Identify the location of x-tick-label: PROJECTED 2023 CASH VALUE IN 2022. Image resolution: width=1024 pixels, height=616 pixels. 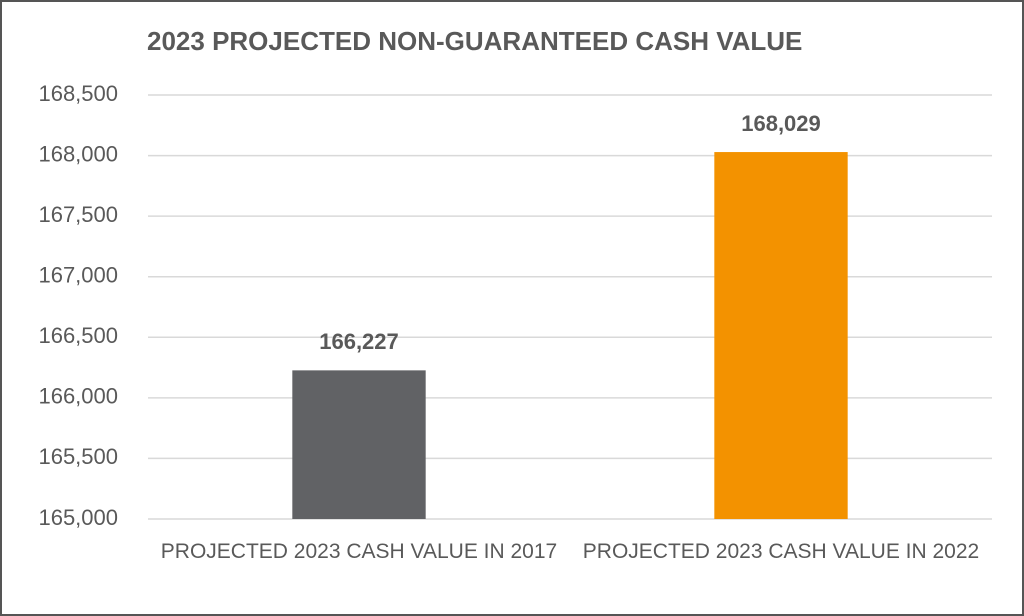
(781, 551).